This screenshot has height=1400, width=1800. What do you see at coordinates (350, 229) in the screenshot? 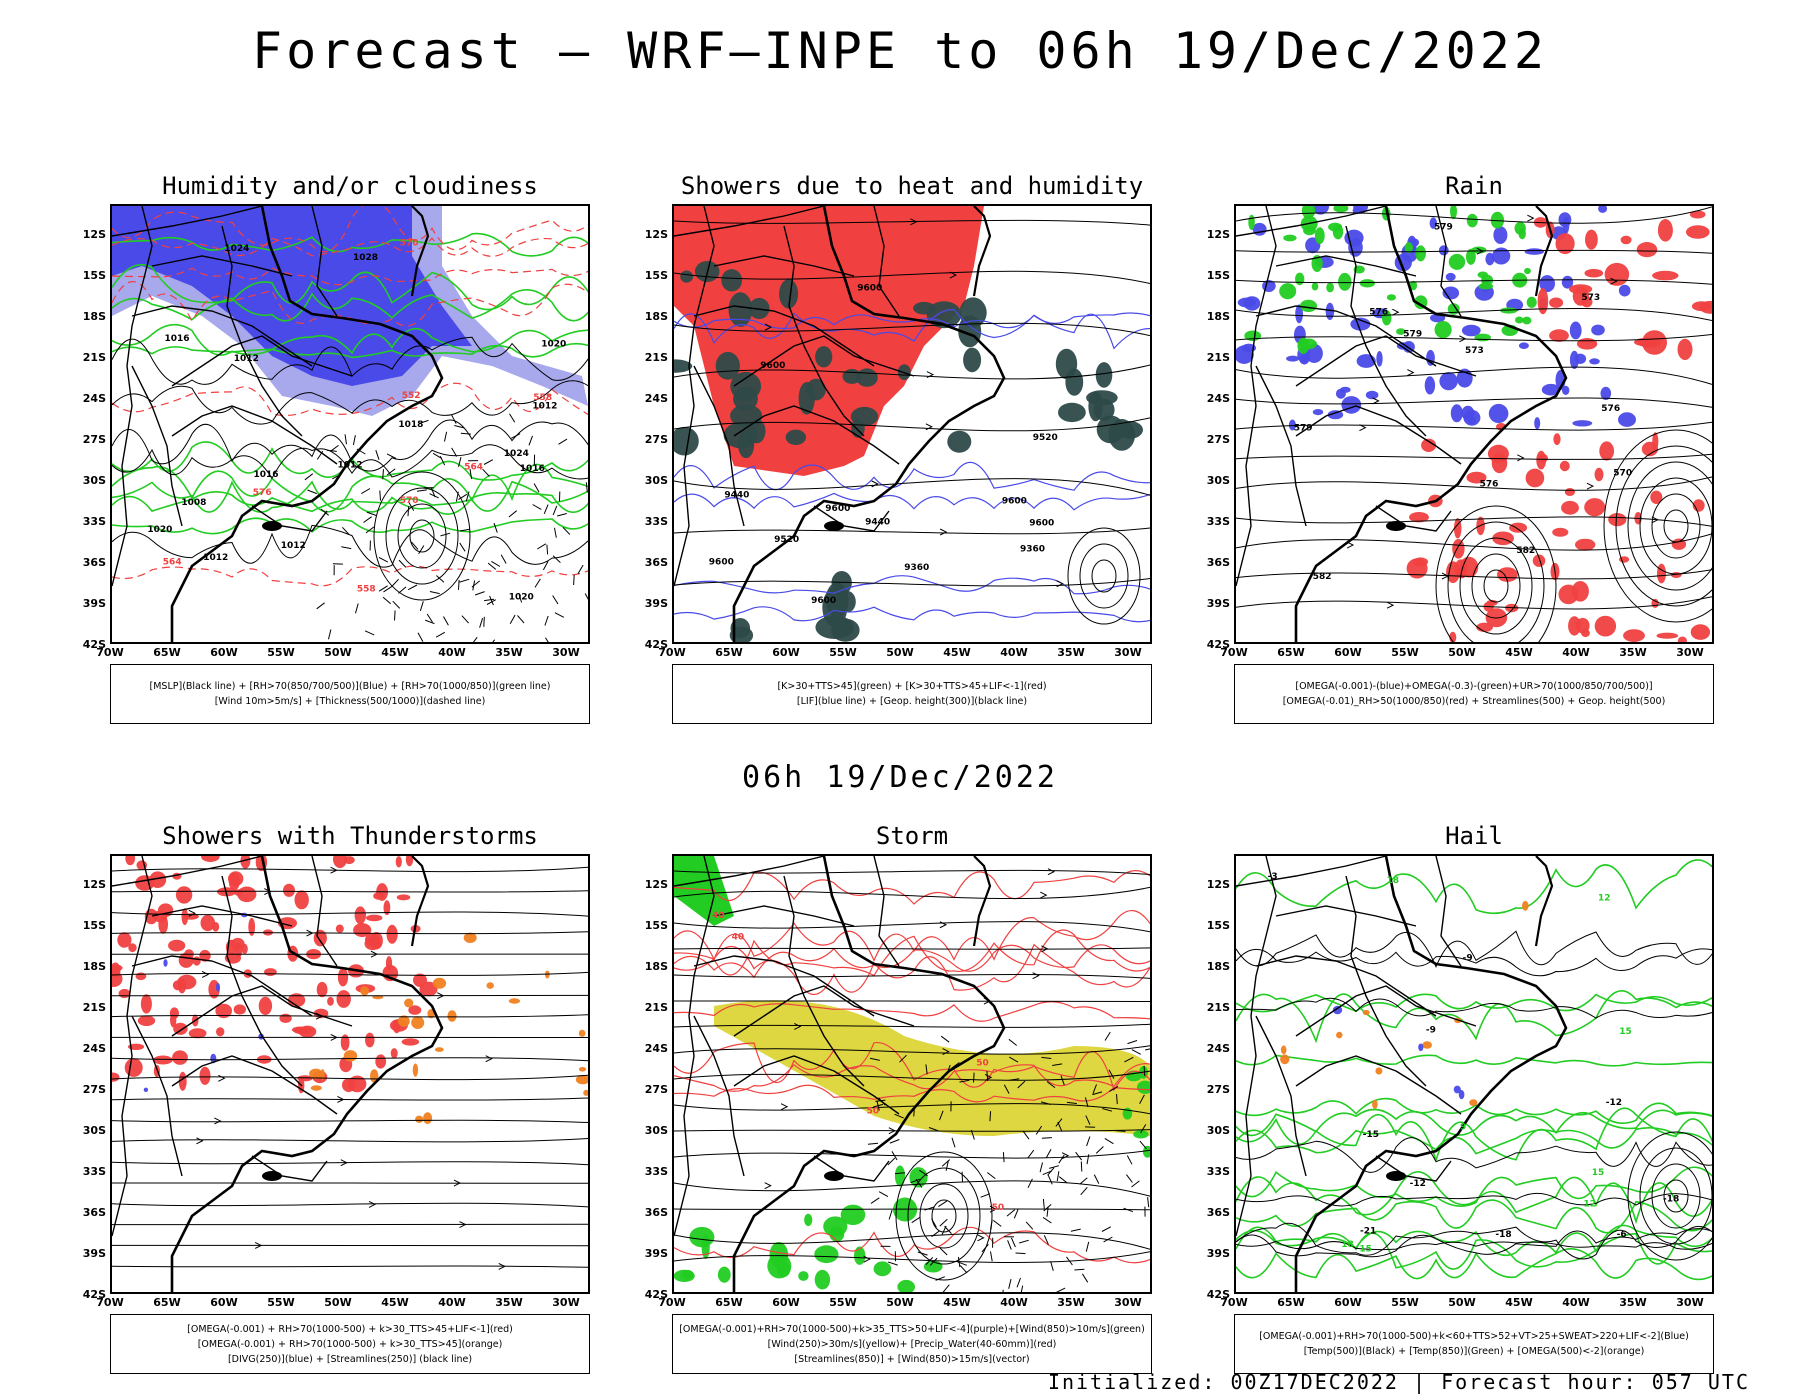
I see `thickness-dashed` at bounding box center [350, 229].